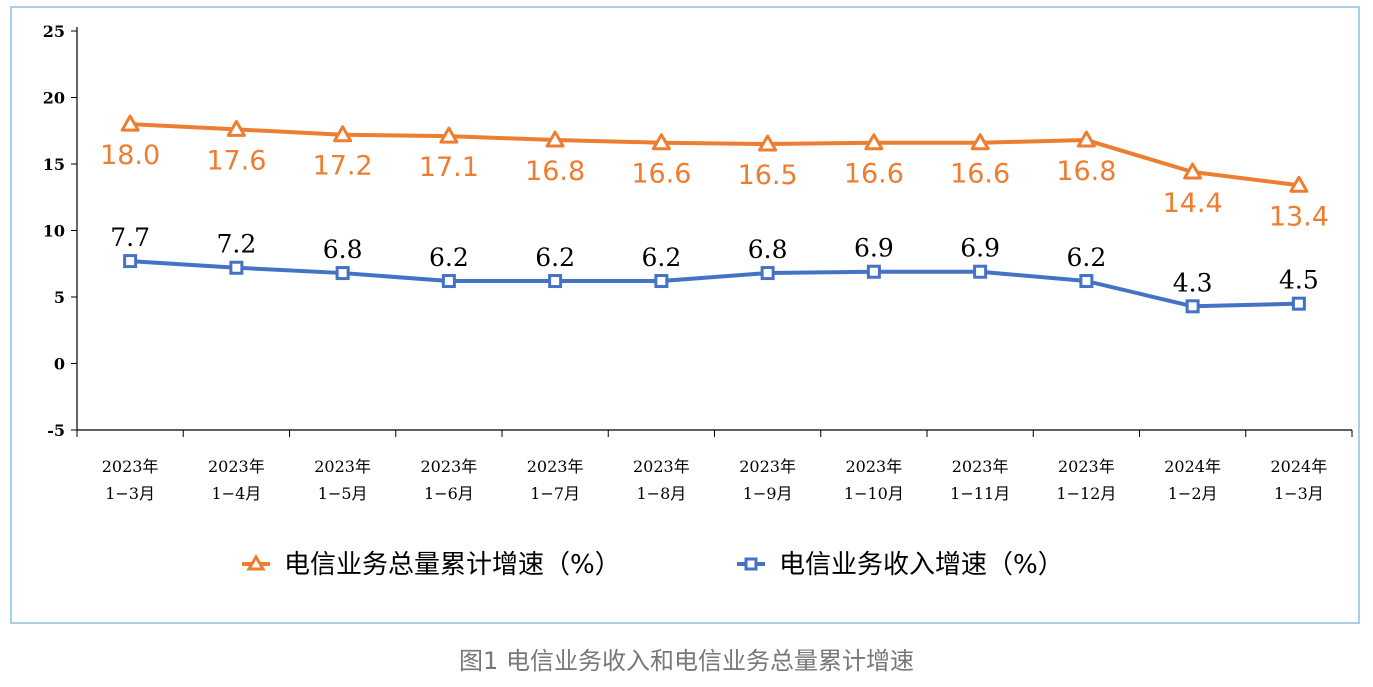  What do you see at coordinates (661, 493) in the screenshot?
I see `x-tick-label-months: 1−8月` at bounding box center [661, 493].